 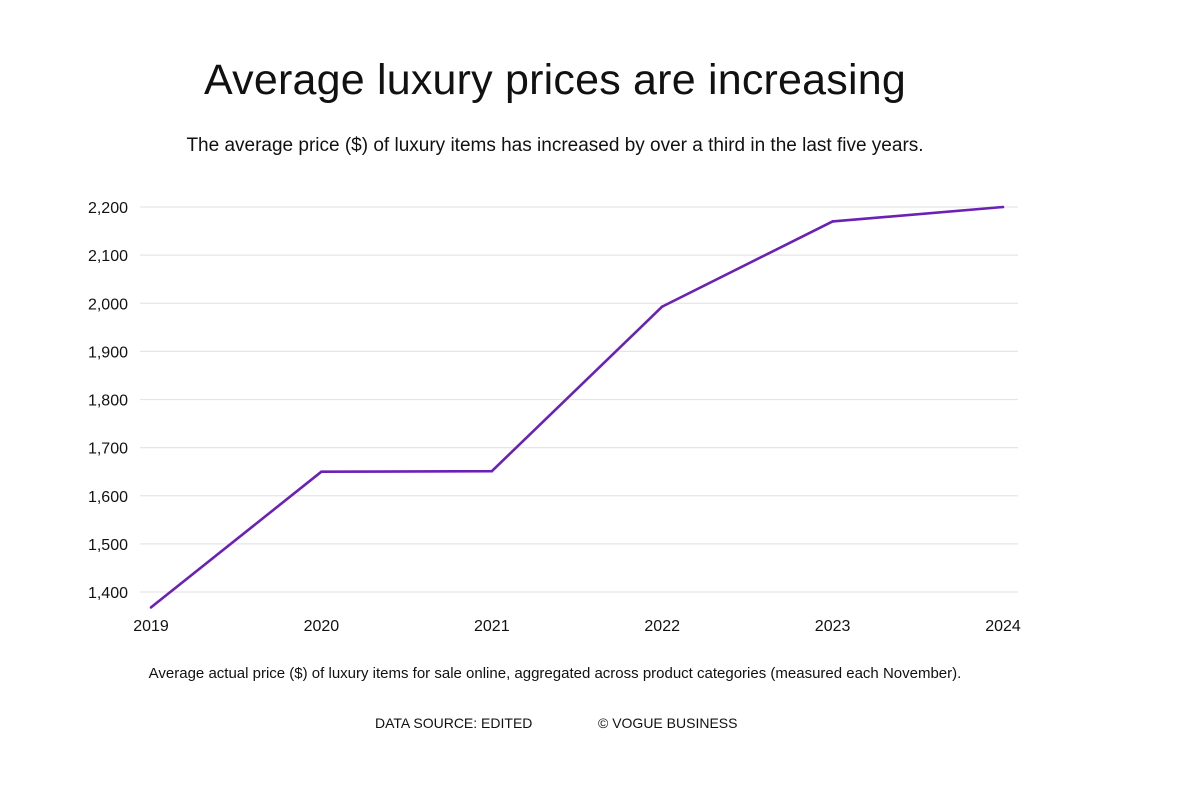 What do you see at coordinates (492, 626) in the screenshot?
I see `x-tick-label: 2021` at bounding box center [492, 626].